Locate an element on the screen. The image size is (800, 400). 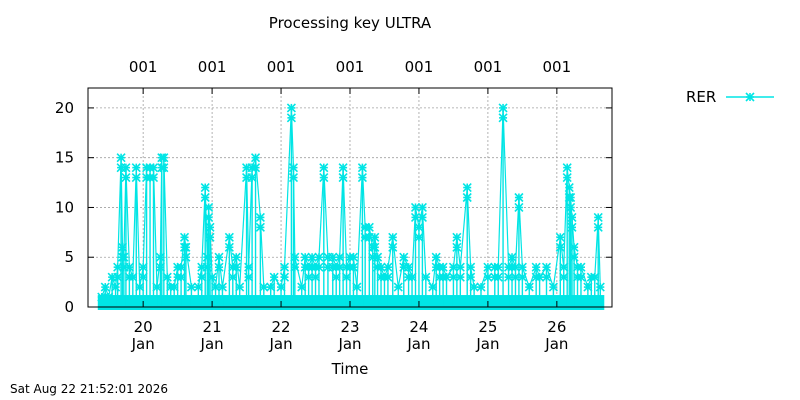
x-tick-label-day: 22 is located at coordinates (281, 327).